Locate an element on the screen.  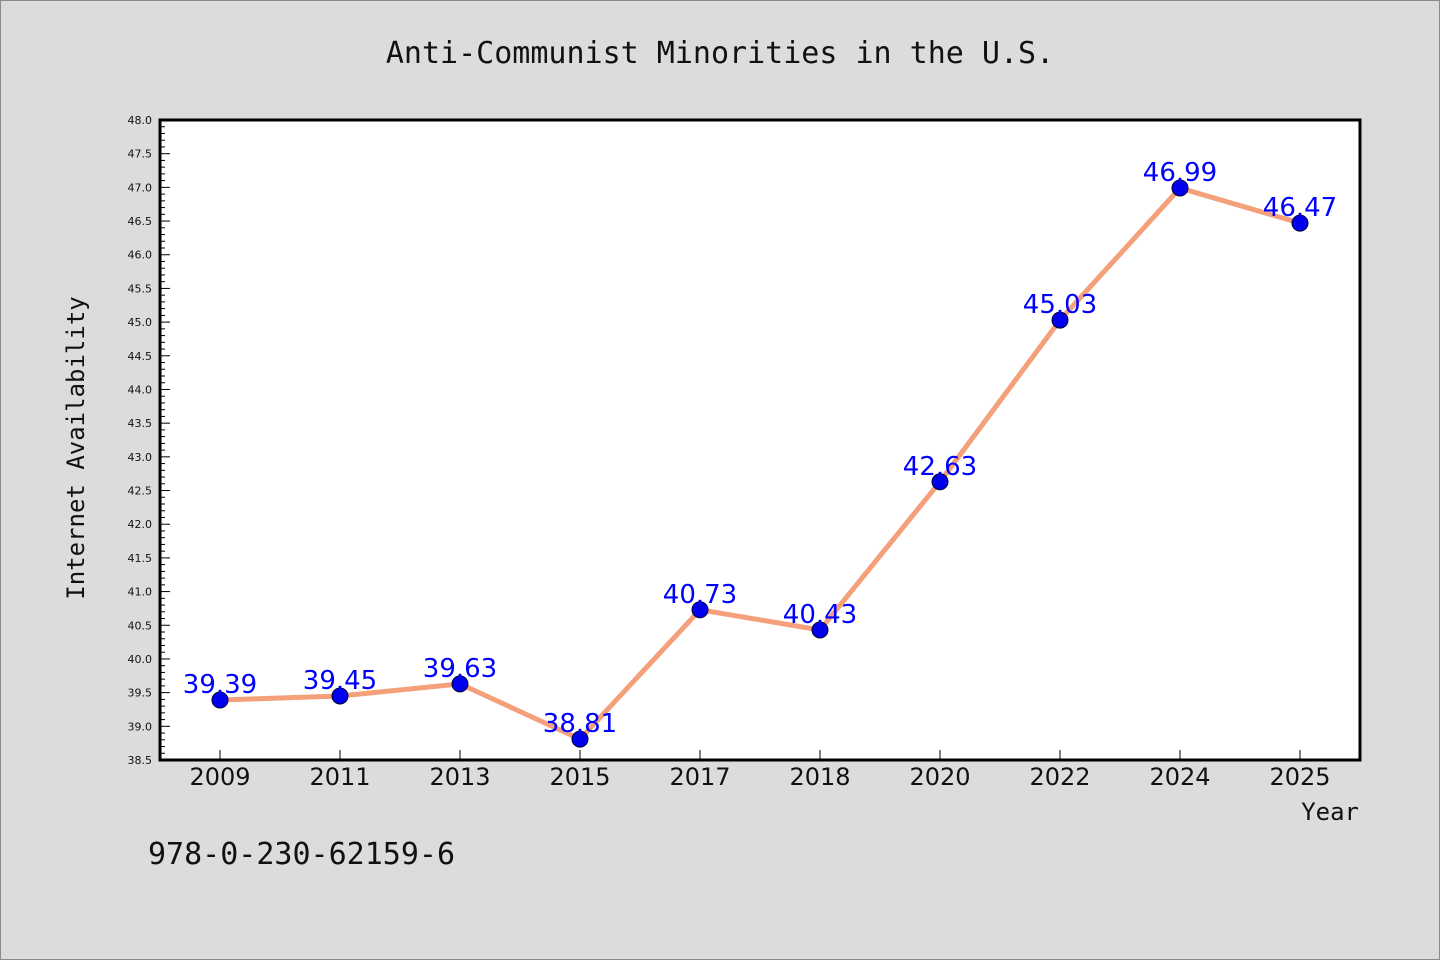
y-tick-label: 43.0 is located at coordinates (140, 457).